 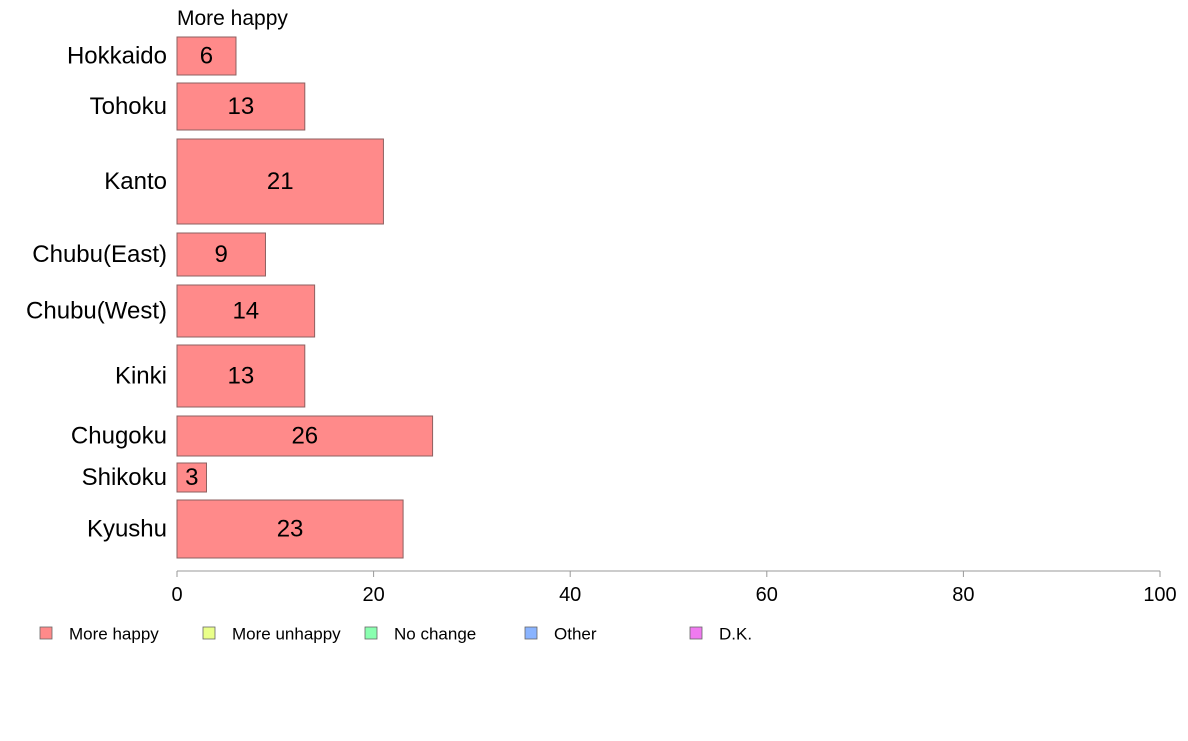 What do you see at coordinates (286, 634) in the screenshot?
I see `legend-label-more-unhappy: More unhappy` at bounding box center [286, 634].